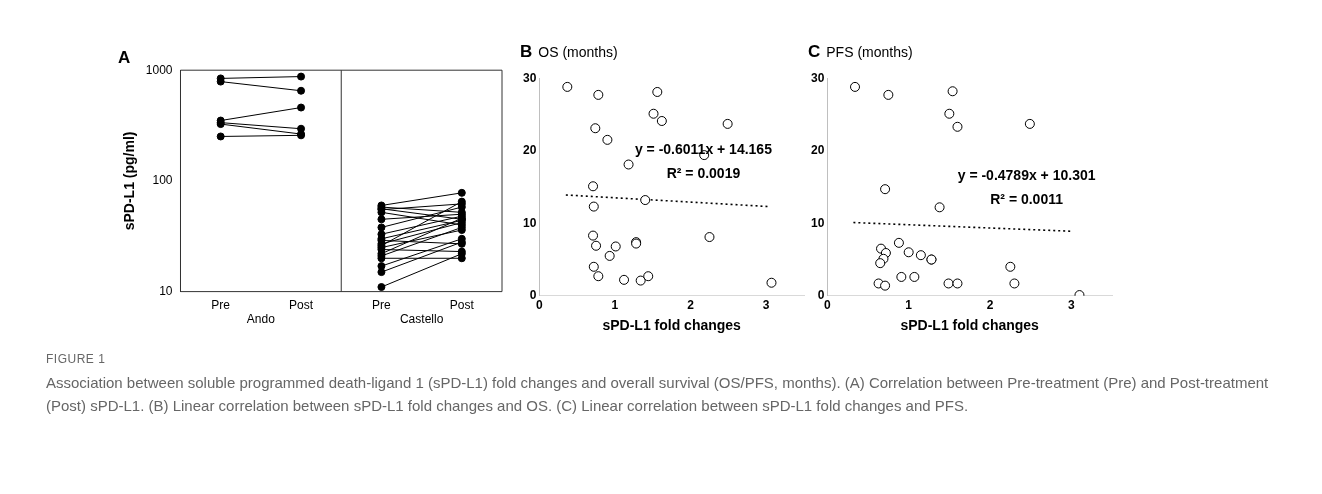 Image resolution: width=1322 pixels, height=494 pixels. What do you see at coordinates (578, 52) in the screenshot?
I see `y-axis-title: OS (months)` at bounding box center [578, 52].